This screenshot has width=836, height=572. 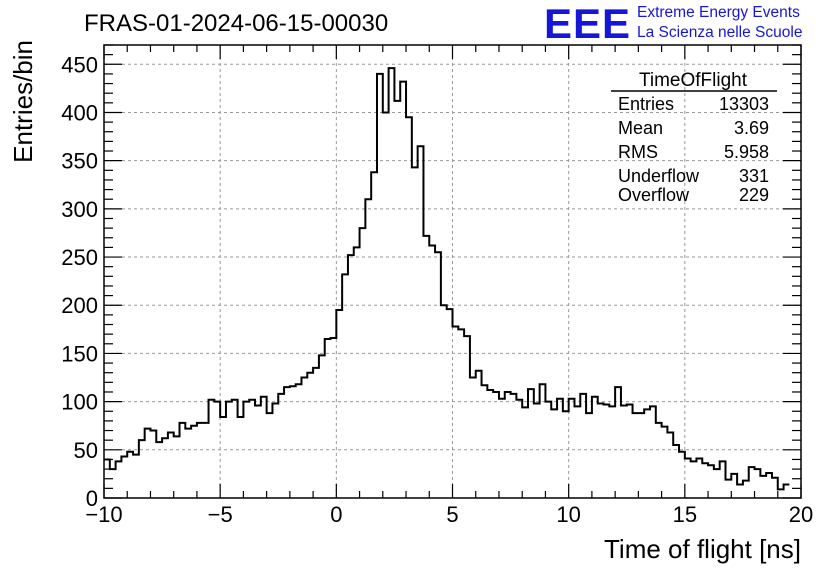 I want to click on y-tick-labels: 0 50 100 150 200 250 300 350 400 450, so click(x=79, y=281).